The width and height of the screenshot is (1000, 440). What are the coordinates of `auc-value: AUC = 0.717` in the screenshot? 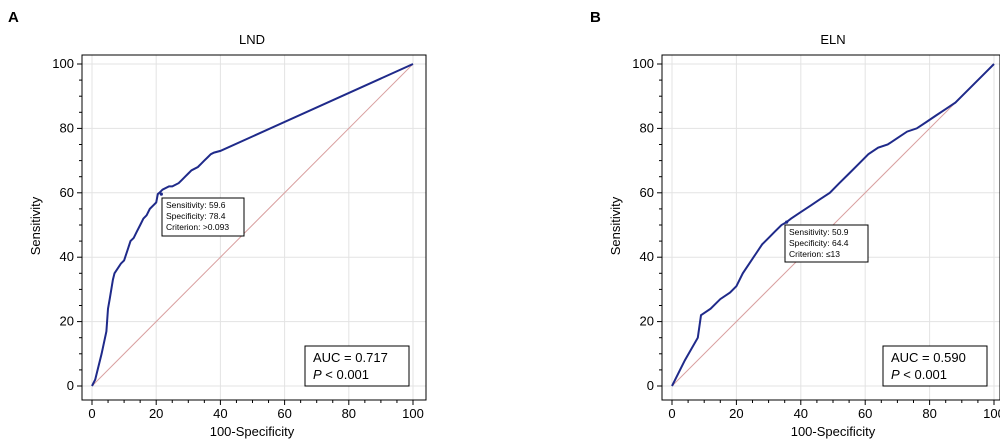 It's located at (350, 357).